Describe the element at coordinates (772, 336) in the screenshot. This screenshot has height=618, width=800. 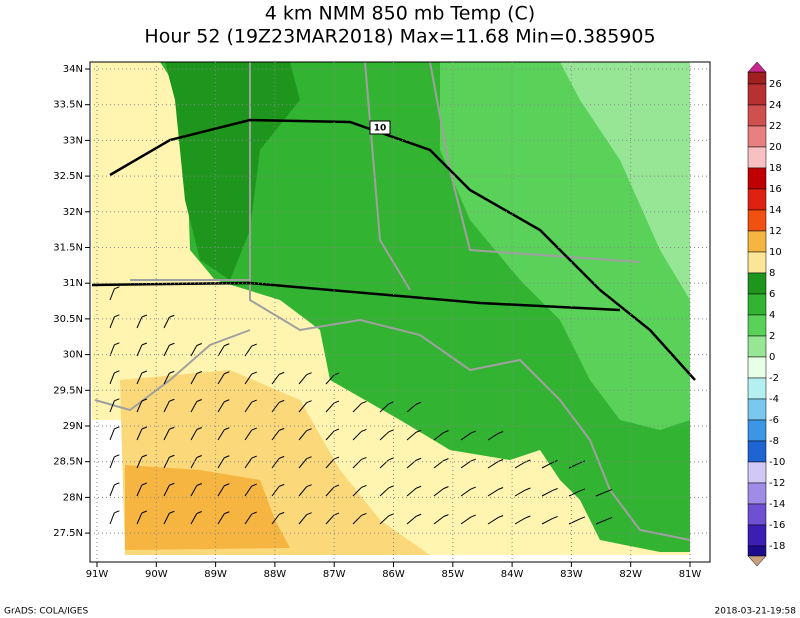
I see `colorbar-label: 2` at that location.